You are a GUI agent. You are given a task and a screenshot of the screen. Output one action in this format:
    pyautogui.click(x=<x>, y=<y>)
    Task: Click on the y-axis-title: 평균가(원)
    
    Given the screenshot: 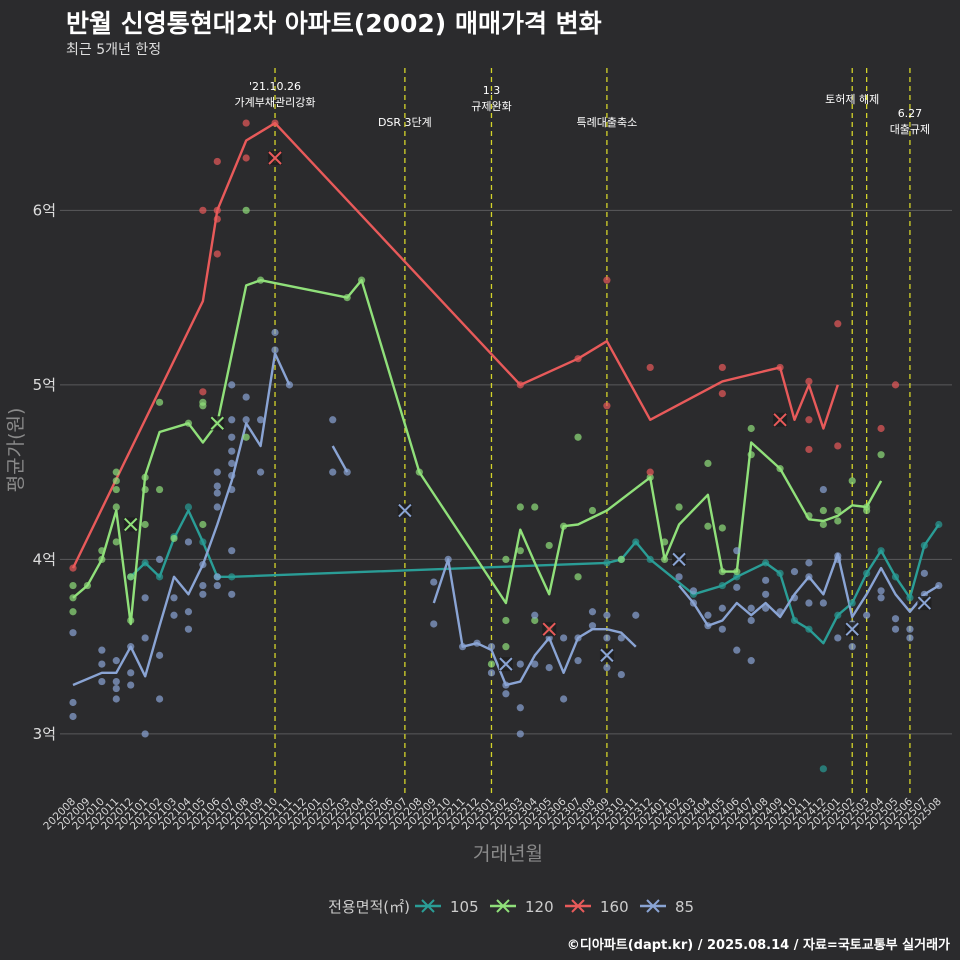 What is the action you would take?
    pyautogui.click(x=16, y=450)
    